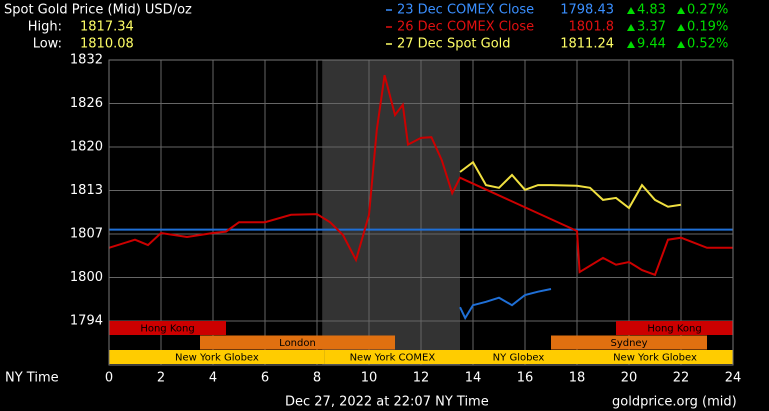 The width and height of the screenshot is (769, 411). What do you see at coordinates (651, 44) in the screenshot?
I see `legend-change: 9.44` at bounding box center [651, 44].